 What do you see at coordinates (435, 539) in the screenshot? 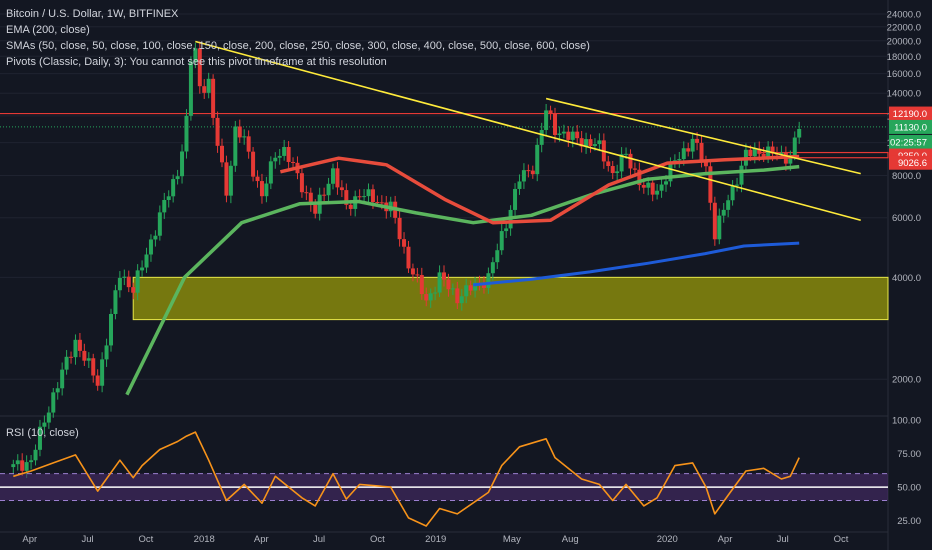
I see `time-tick-label: 2019` at bounding box center [435, 539].